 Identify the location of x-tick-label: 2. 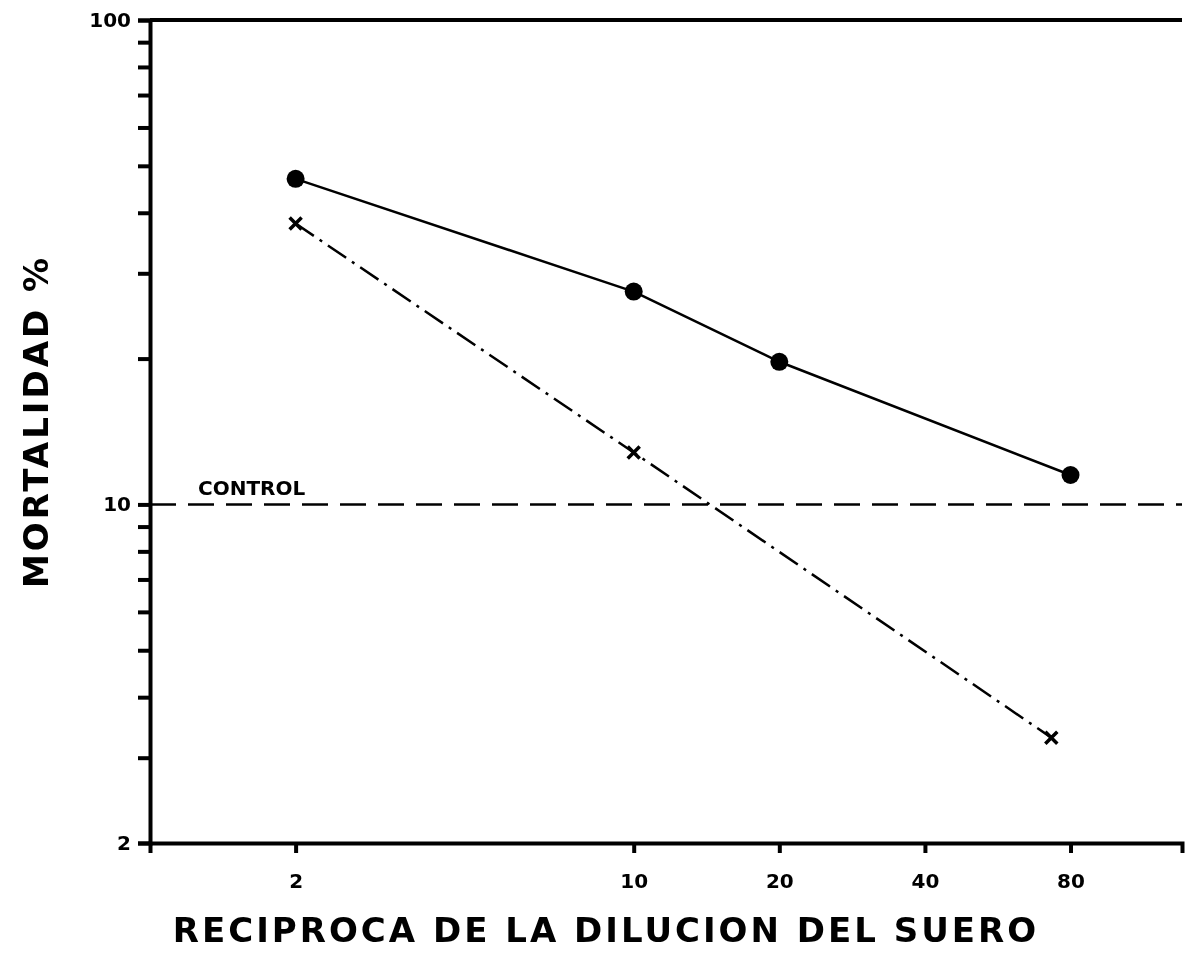
(296, 881).